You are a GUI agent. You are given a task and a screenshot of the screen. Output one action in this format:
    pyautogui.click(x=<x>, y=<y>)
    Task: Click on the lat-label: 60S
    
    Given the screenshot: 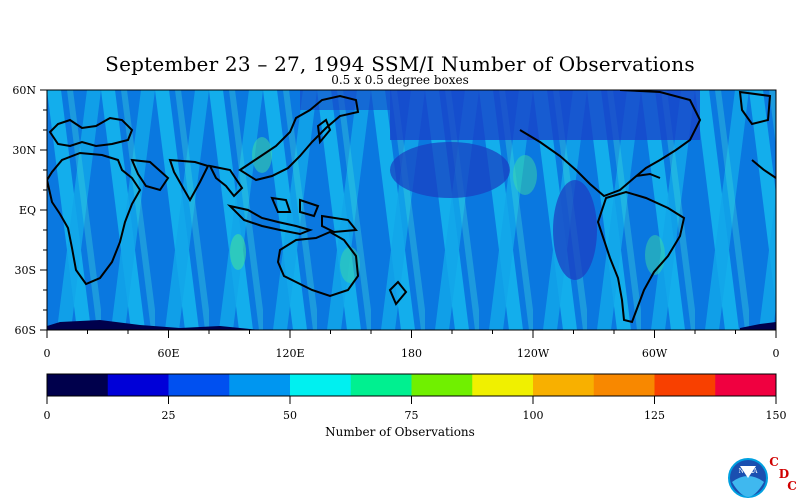 What is the action you would take?
    pyautogui.click(x=25, y=330)
    